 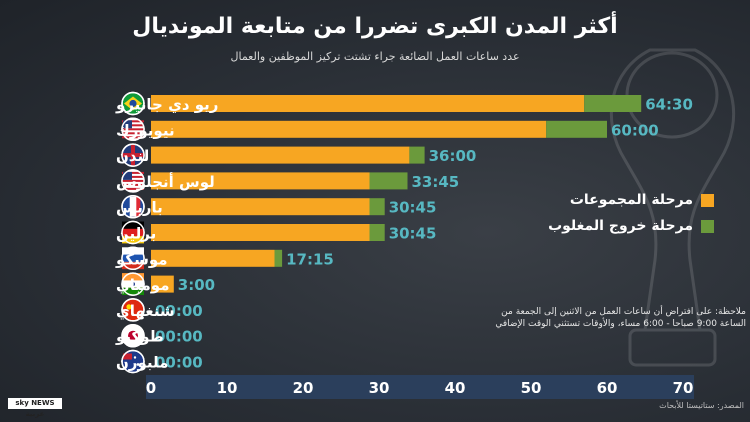 I want to click on russia-flag-icon, so click(x=133, y=258).